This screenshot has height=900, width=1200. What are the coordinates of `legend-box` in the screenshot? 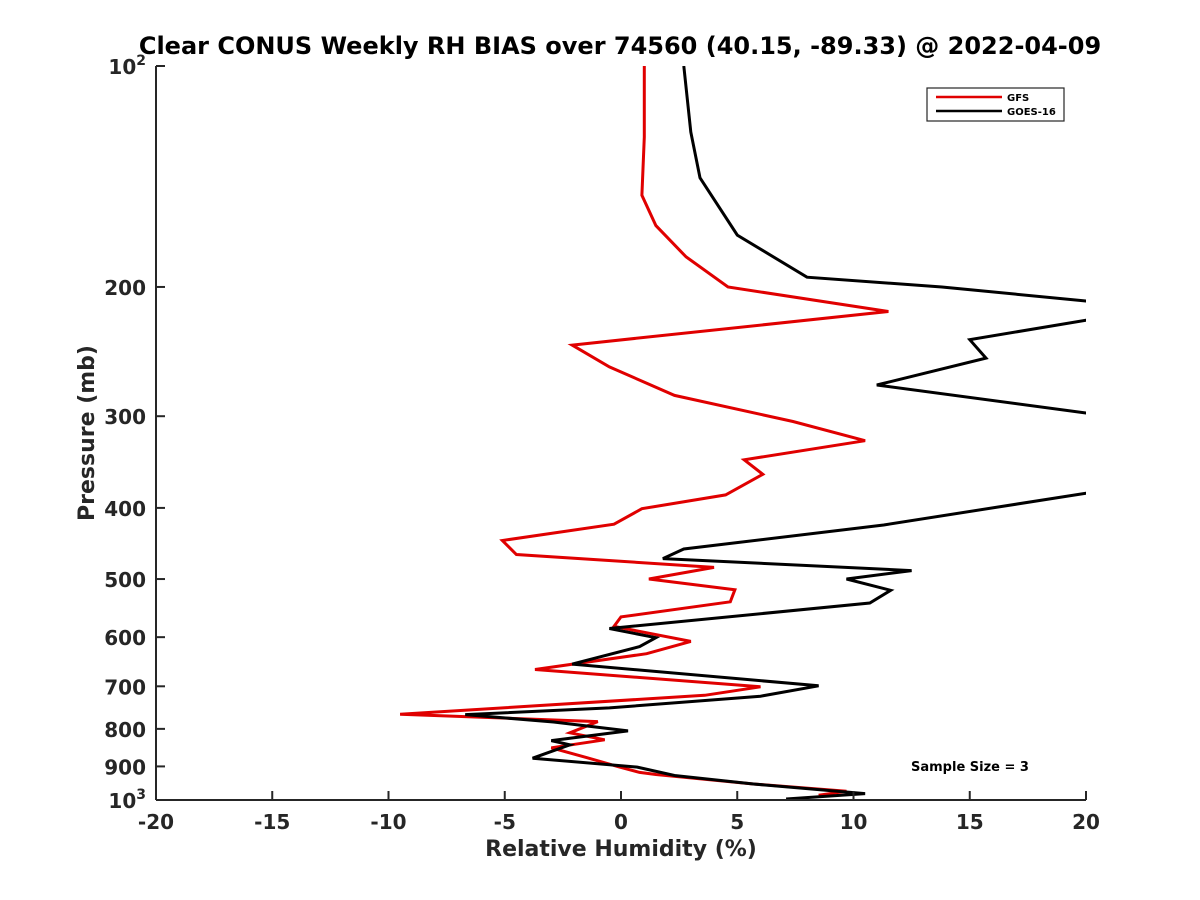 It's located at (995, 104).